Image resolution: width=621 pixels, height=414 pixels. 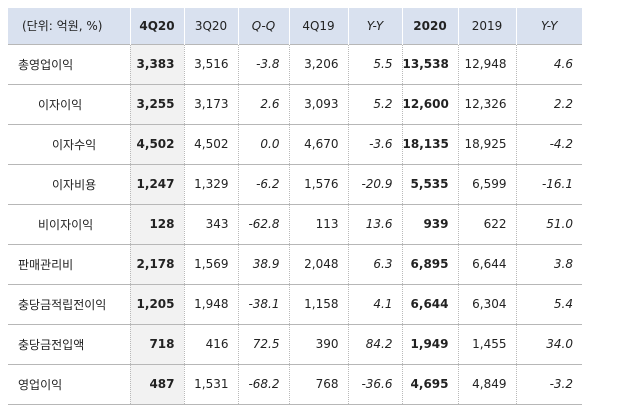 What do you see at coordinates (210, 384) in the screenshot?
I see `cell-3q20: 1,531` at bounding box center [210, 384].